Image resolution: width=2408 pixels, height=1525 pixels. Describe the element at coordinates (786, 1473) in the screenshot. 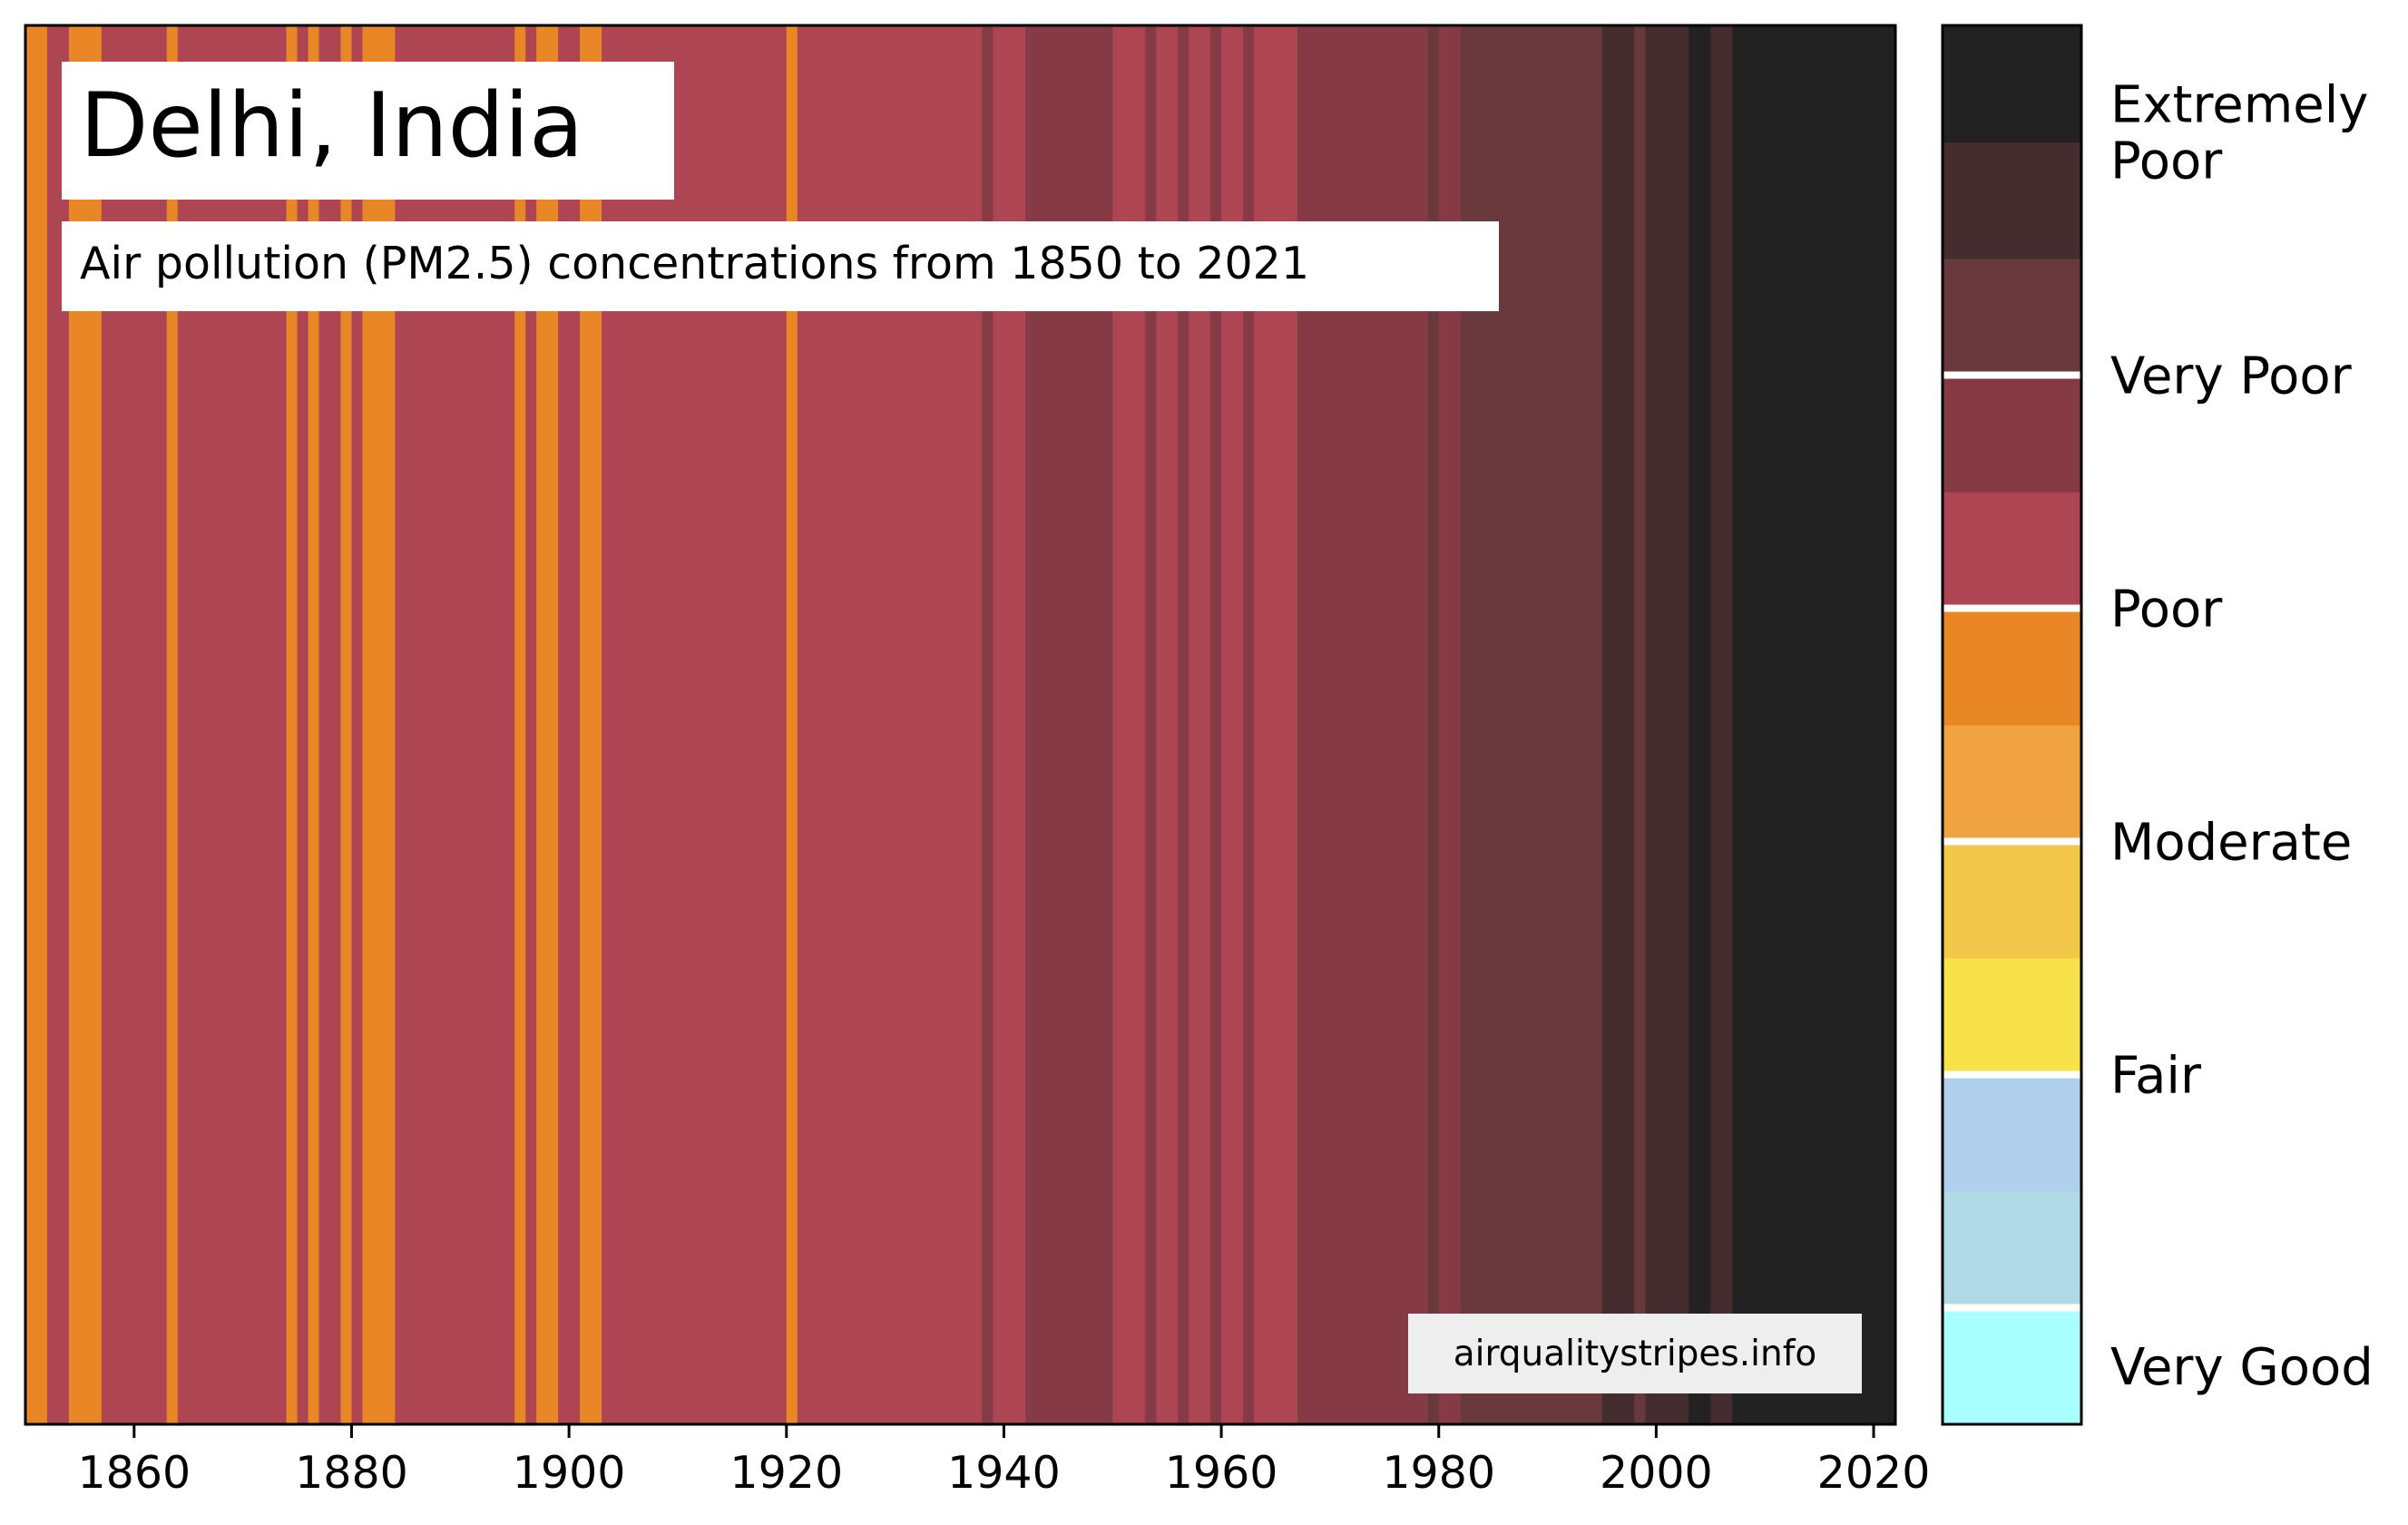

I see `x-tick-label-1920: 1920` at that location.